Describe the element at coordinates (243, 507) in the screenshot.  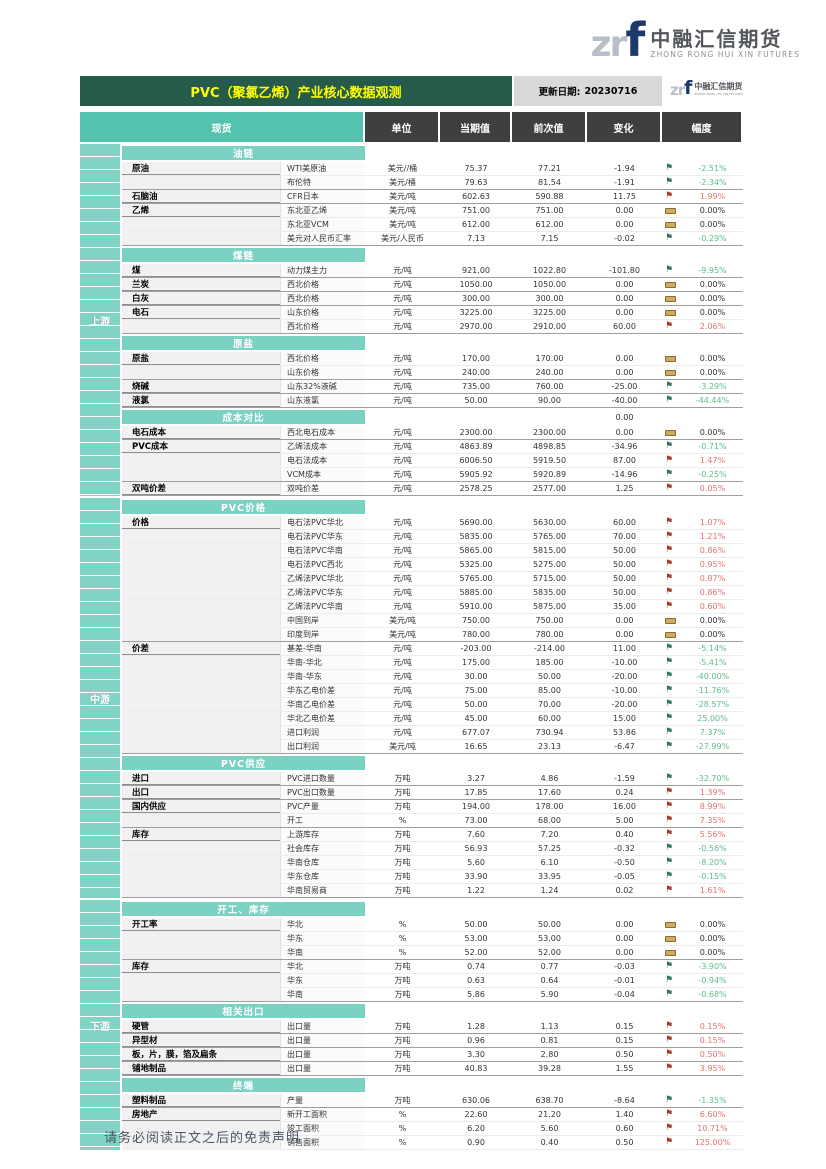
I see `section-title: PVC价格` at that location.